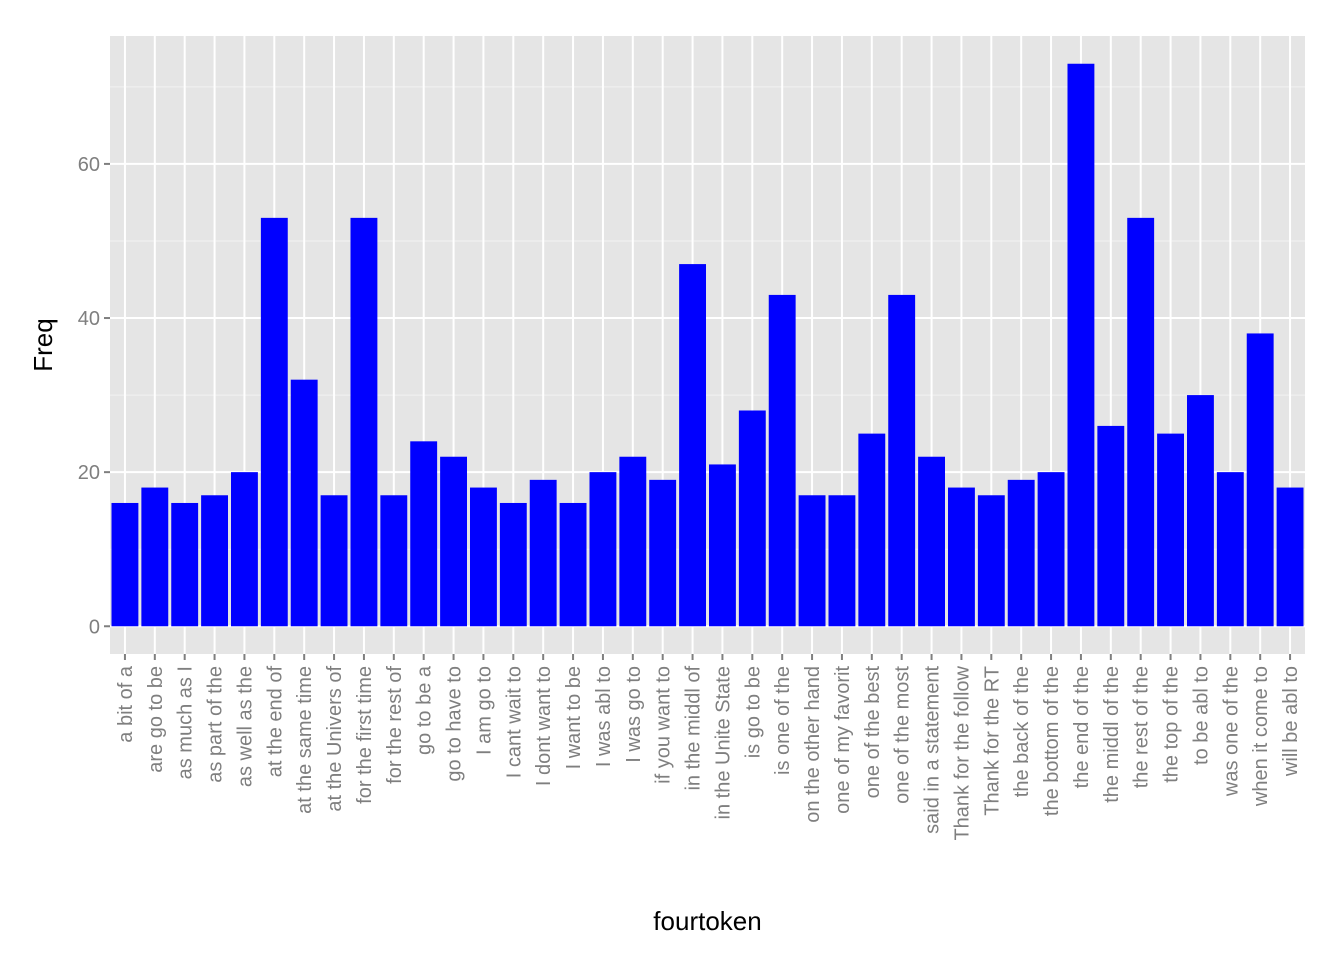 This screenshot has width=1344, height=965. I want to click on x-tick-label: if you want to, so click(664, 725).